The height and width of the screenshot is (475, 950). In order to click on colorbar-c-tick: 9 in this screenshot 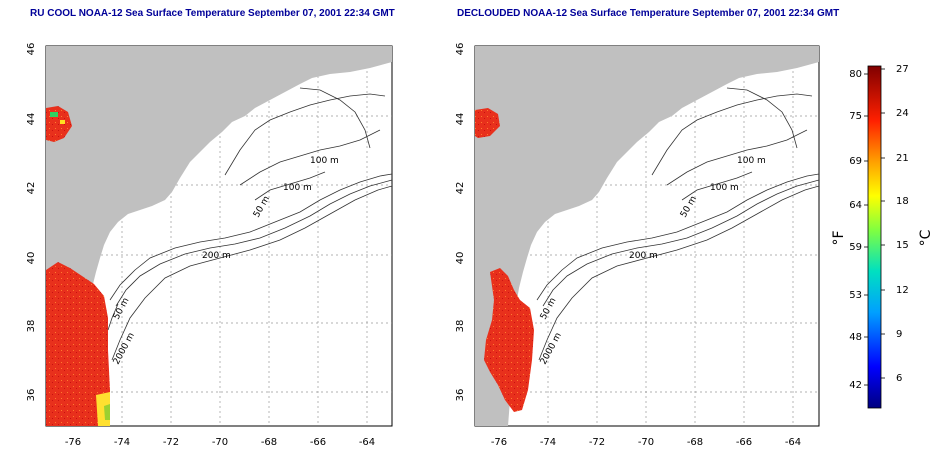, I will do `click(899, 334)`.